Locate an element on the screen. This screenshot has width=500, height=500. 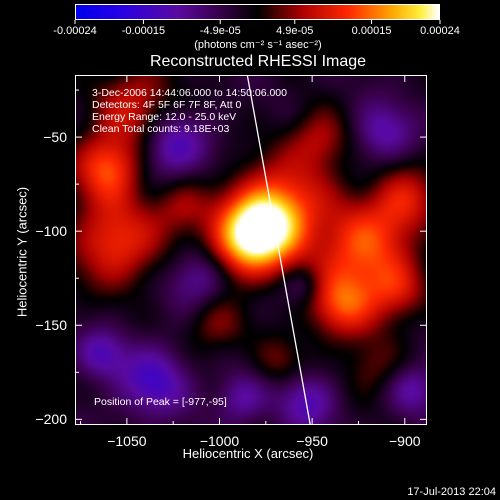
x-tick-label: −950 is located at coordinates (312, 441).